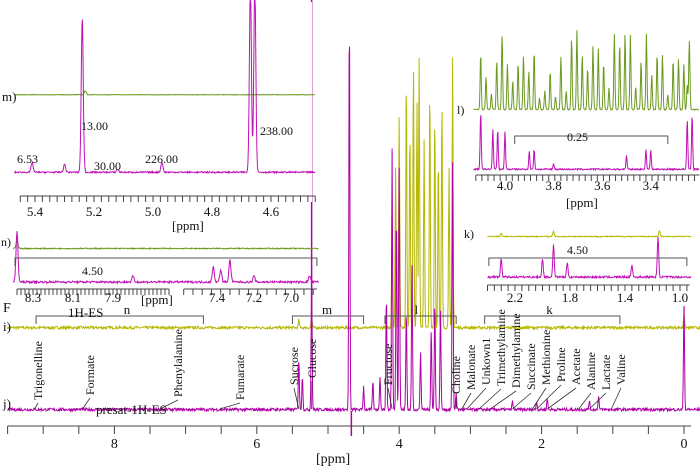 Image resolution: width=700 pixels, height=468 pixels. I want to click on main-tick-label: 6, so click(256, 444).